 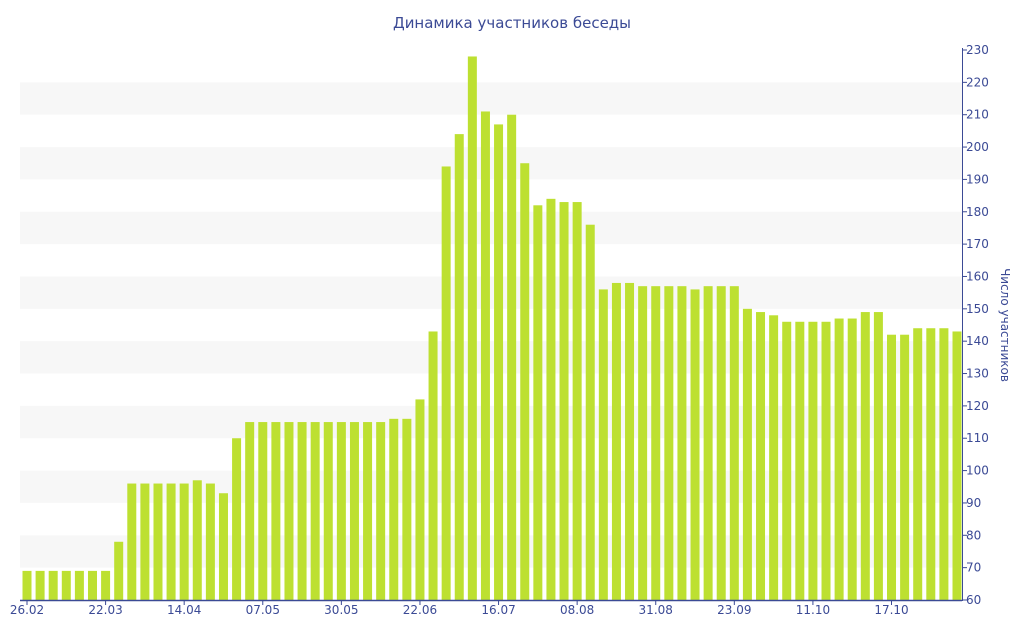 I want to click on y-tick-label: 220, so click(x=977, y=82).